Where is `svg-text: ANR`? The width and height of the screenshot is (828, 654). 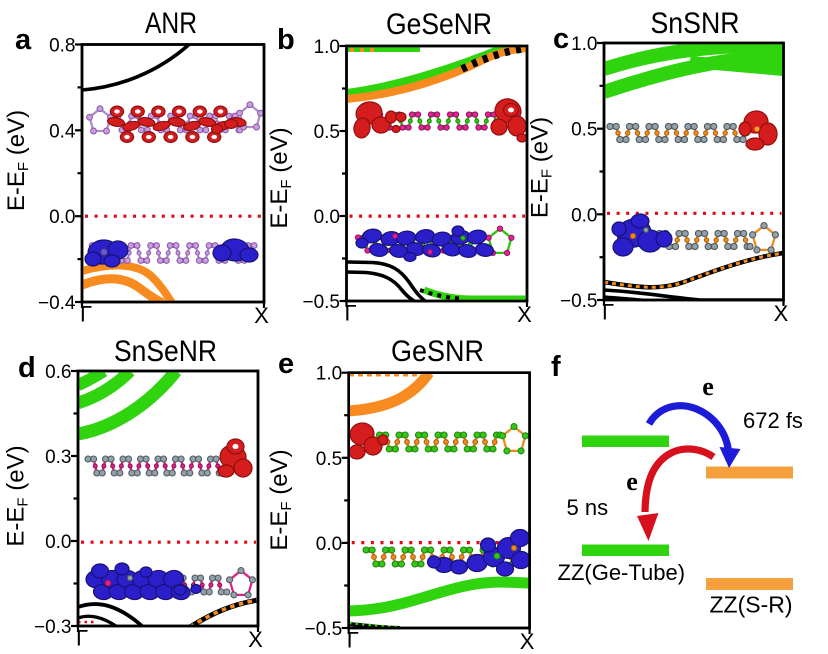
svg-text: ANR is located at coordinates (171, 23).